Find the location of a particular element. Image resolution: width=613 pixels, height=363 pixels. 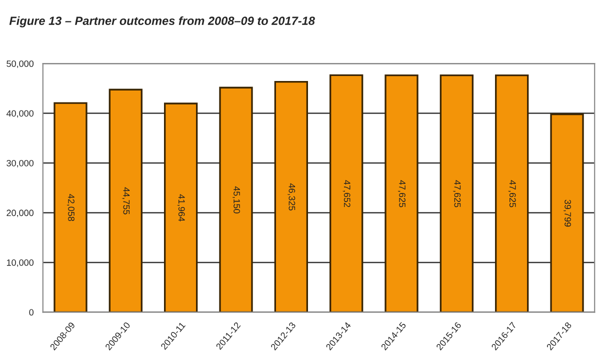

y-tick-label: 30,000 is located at coordinates (20, 164).